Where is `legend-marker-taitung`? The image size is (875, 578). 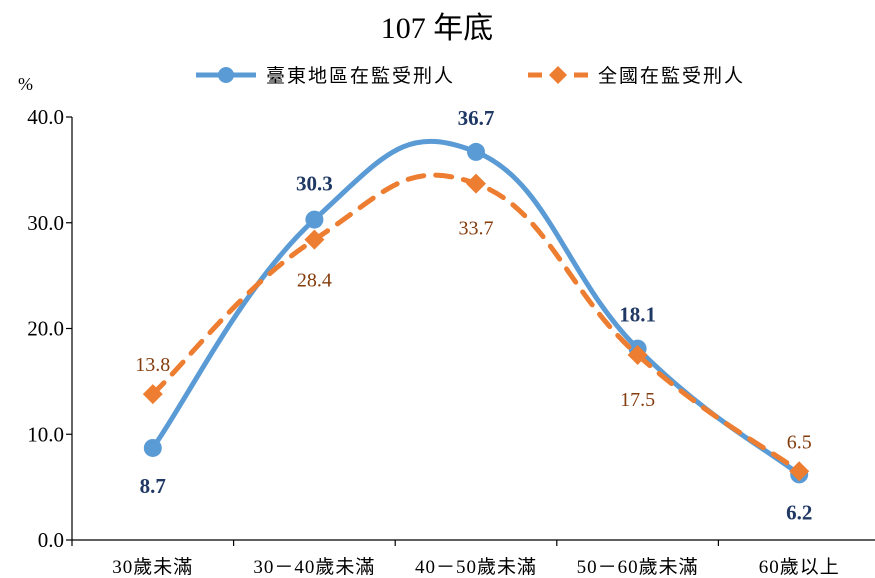
legend-marker-taitung is located at coordinates (226, 75).